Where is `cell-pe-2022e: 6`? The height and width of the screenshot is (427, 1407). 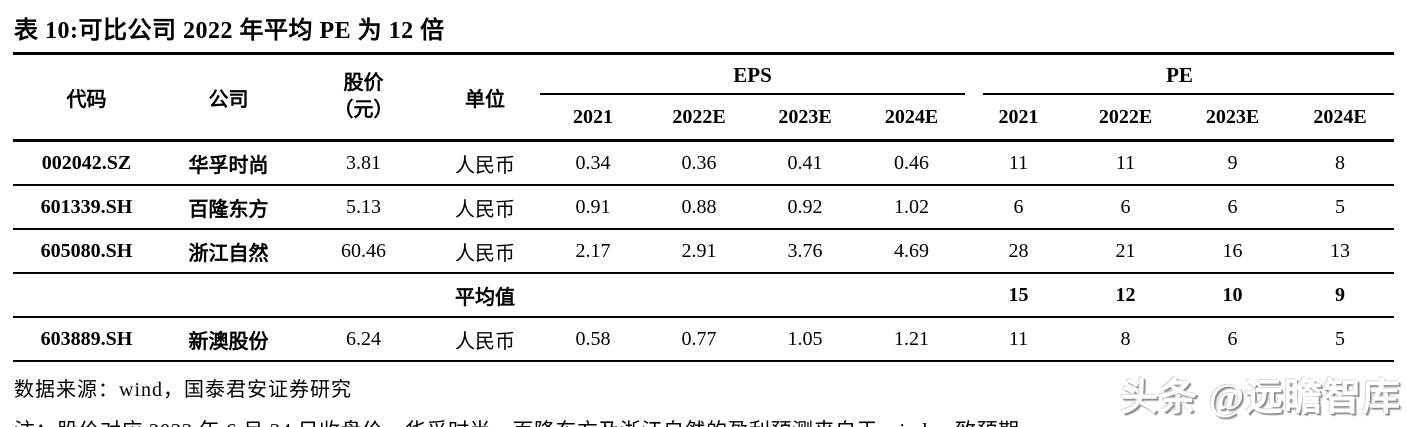
cell-pe-2022e: 6 is located at coordinates (1125, 206).